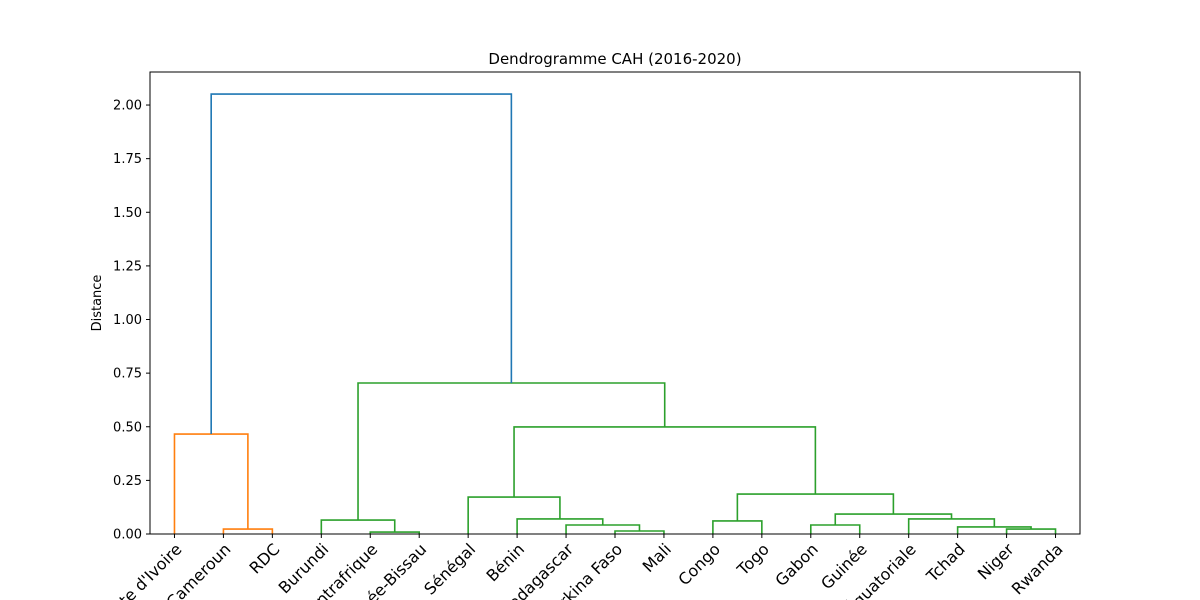 Image resolution: width=1200 pixels, height=600 pixels. I want to click on y-tick-label: 0.00, so click(127, 535).